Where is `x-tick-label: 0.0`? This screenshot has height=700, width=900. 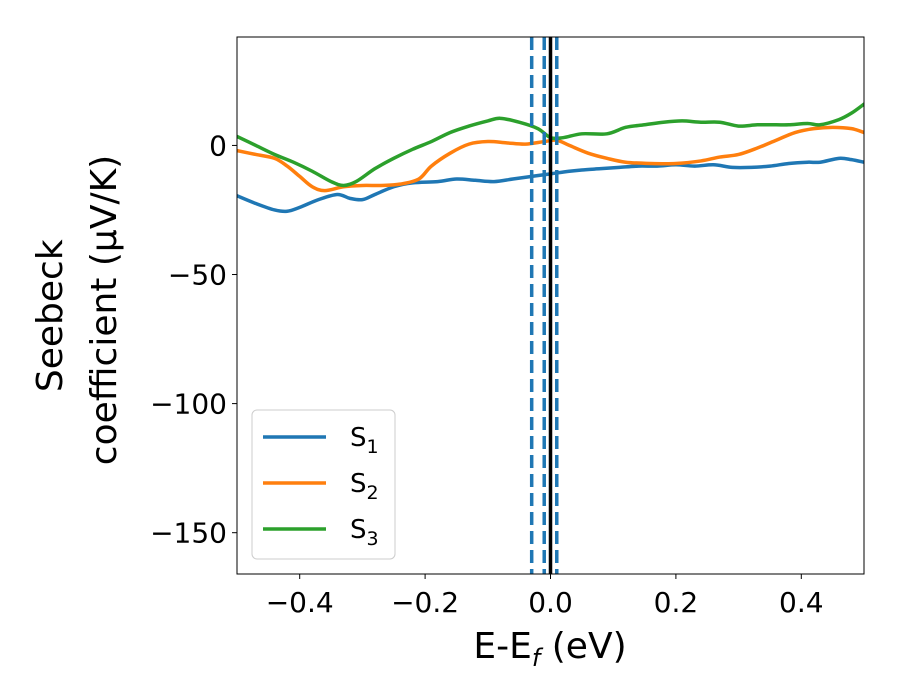
x-tick-label: 0.0 is located at coordinates (550, 602).